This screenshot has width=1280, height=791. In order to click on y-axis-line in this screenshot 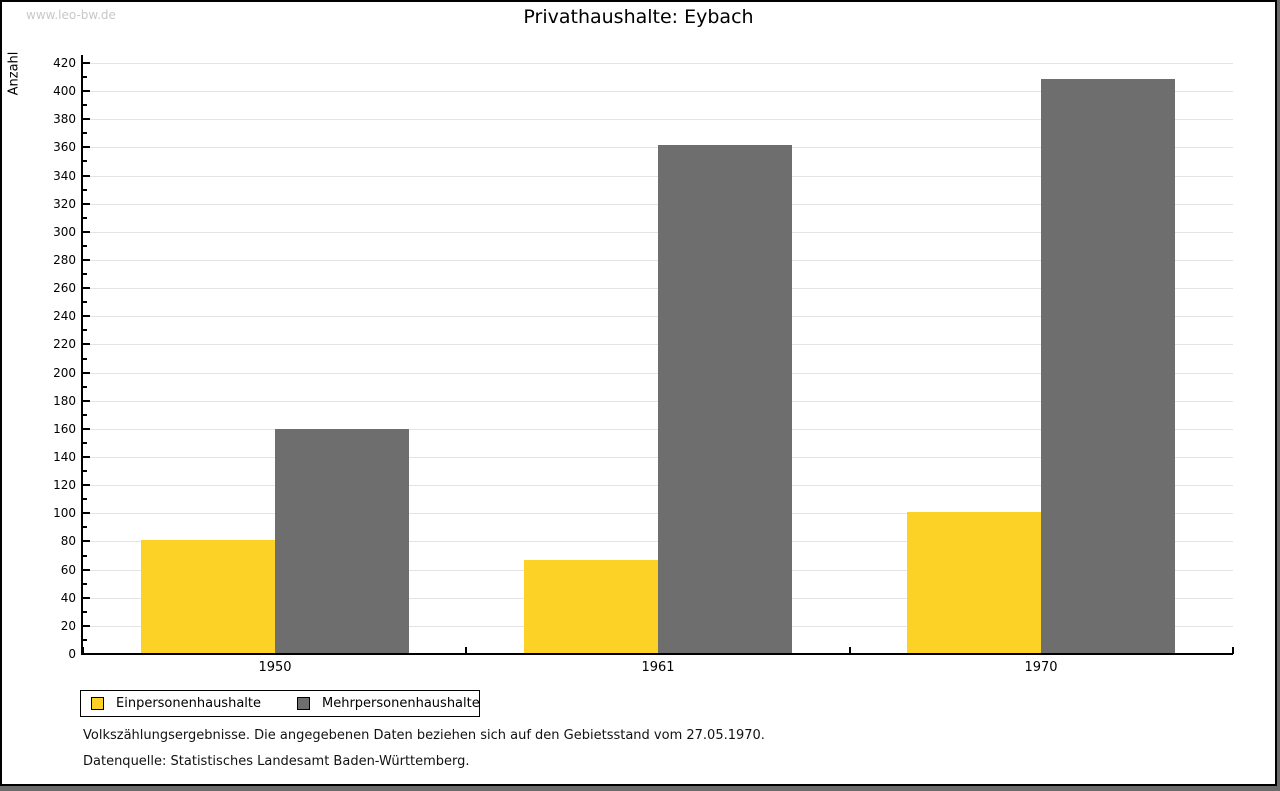, I will do `click(82, 355)`.